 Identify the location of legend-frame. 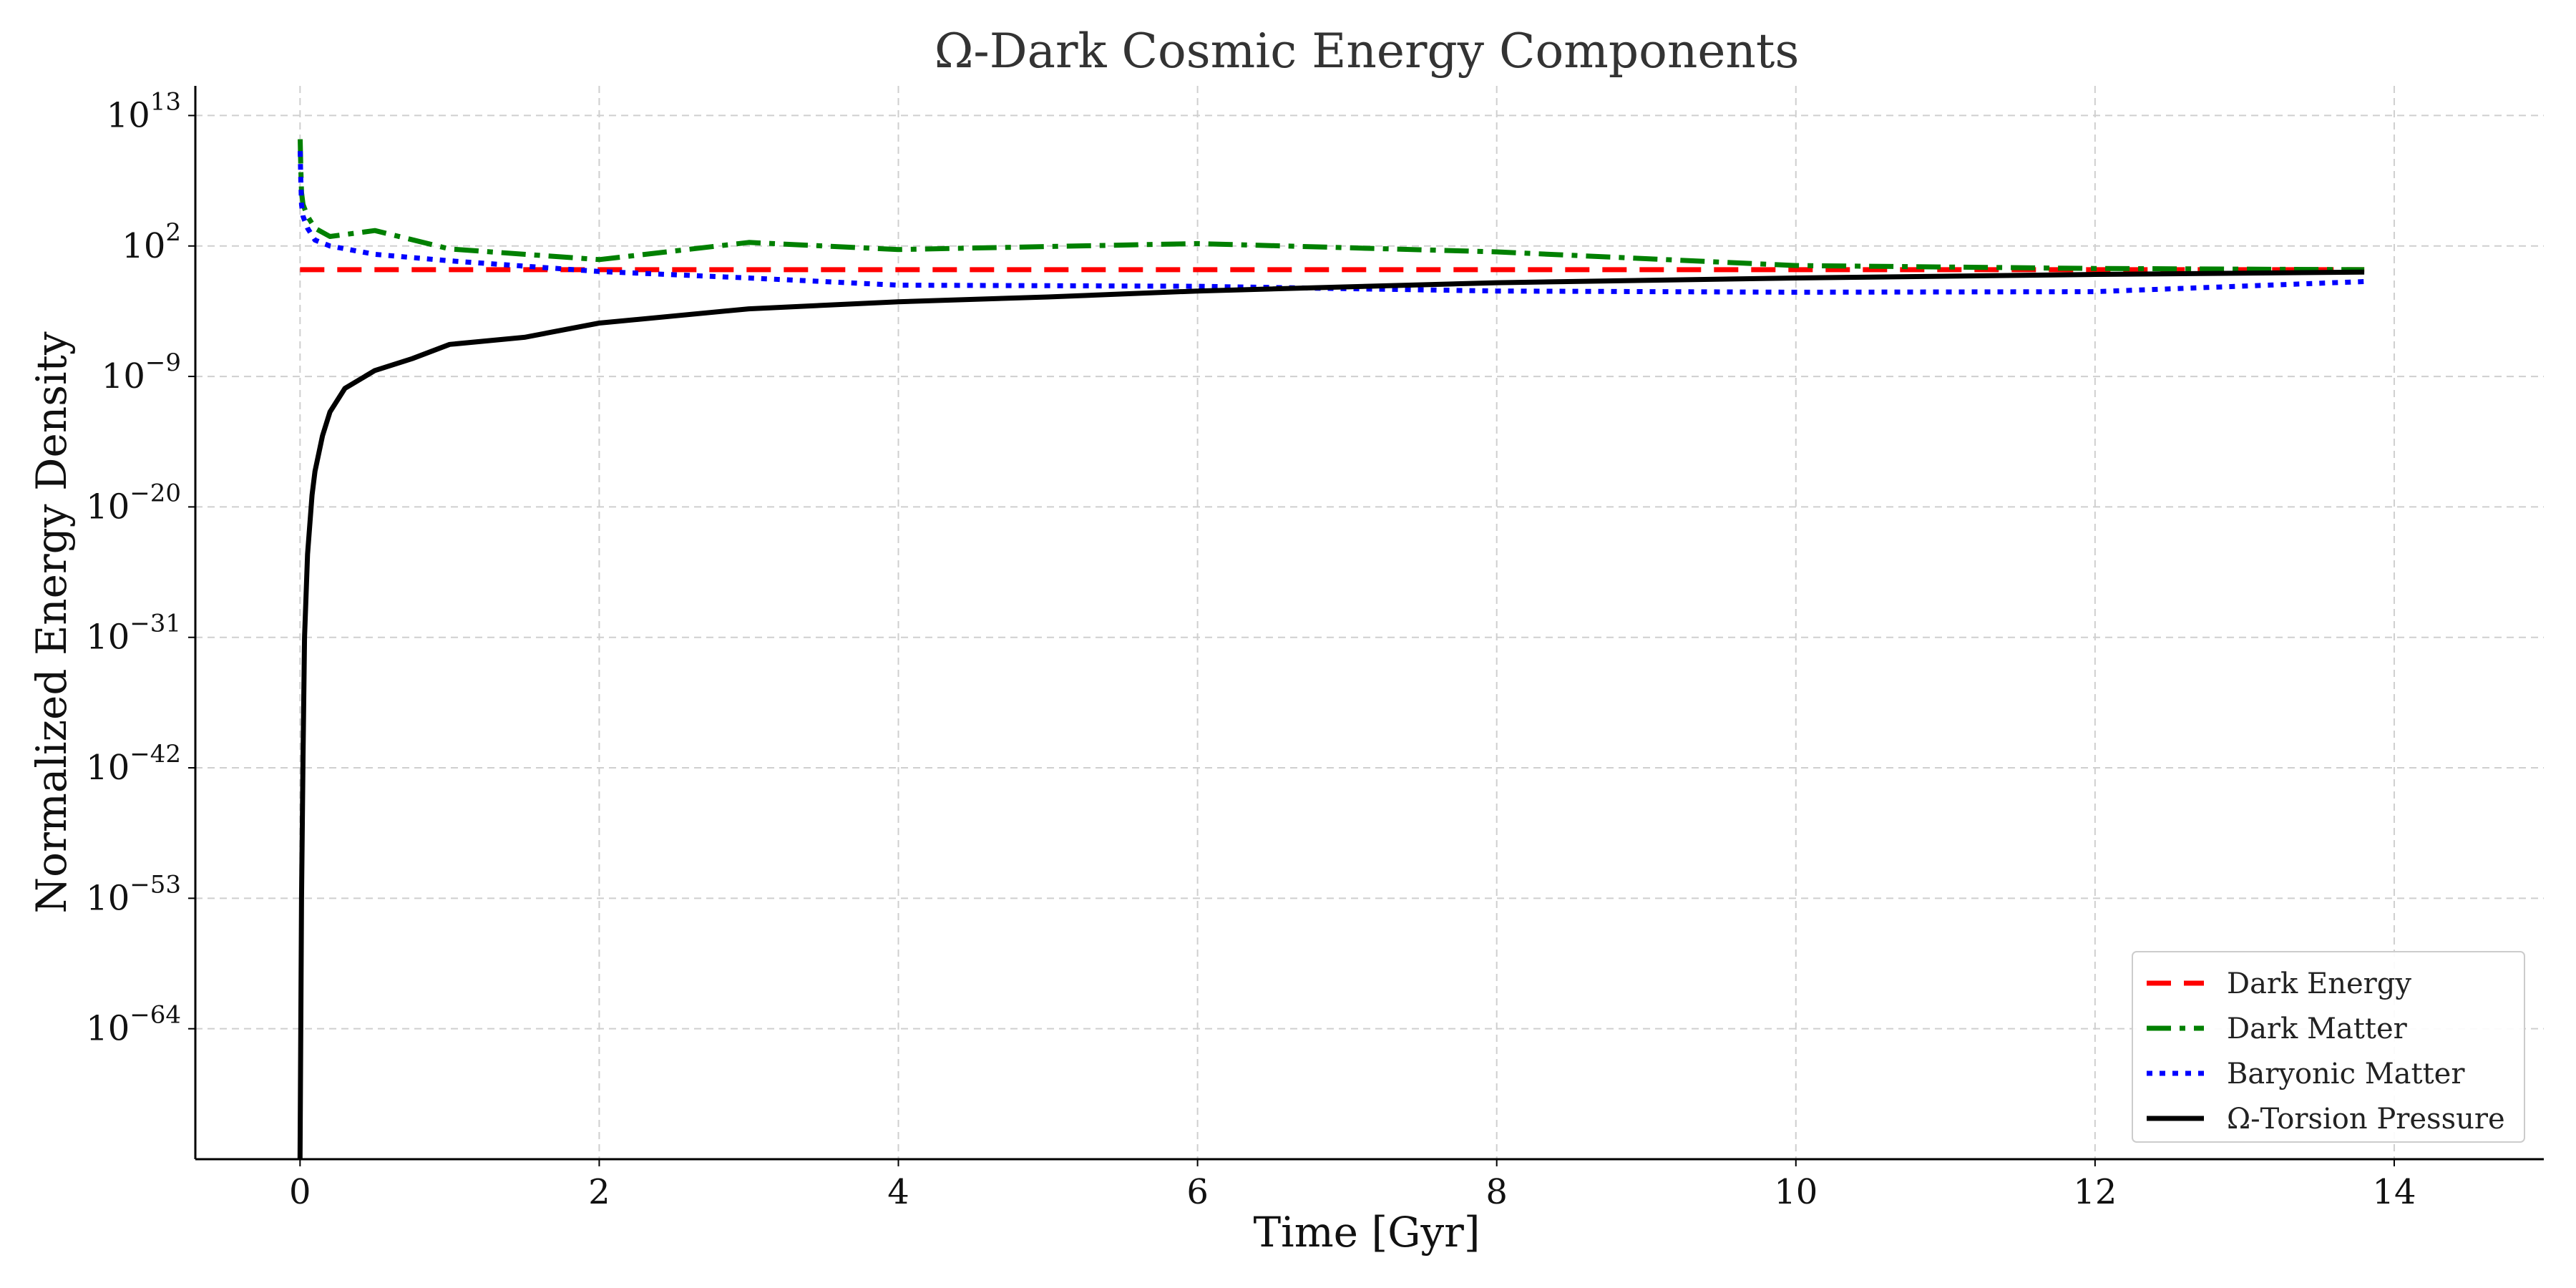
(2328, 1047).